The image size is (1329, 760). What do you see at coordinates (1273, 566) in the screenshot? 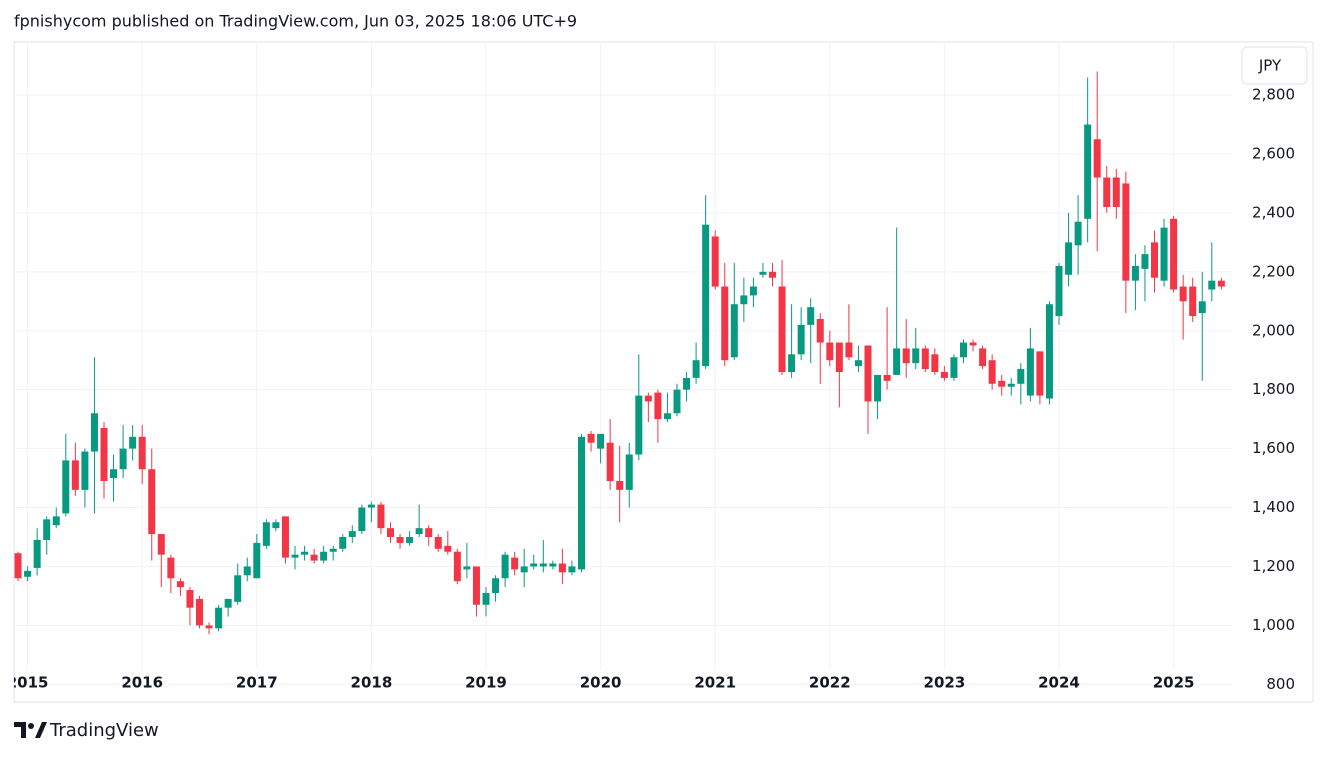
I see `y-tick-label: 1,200` at bounding box center [1273, 566].